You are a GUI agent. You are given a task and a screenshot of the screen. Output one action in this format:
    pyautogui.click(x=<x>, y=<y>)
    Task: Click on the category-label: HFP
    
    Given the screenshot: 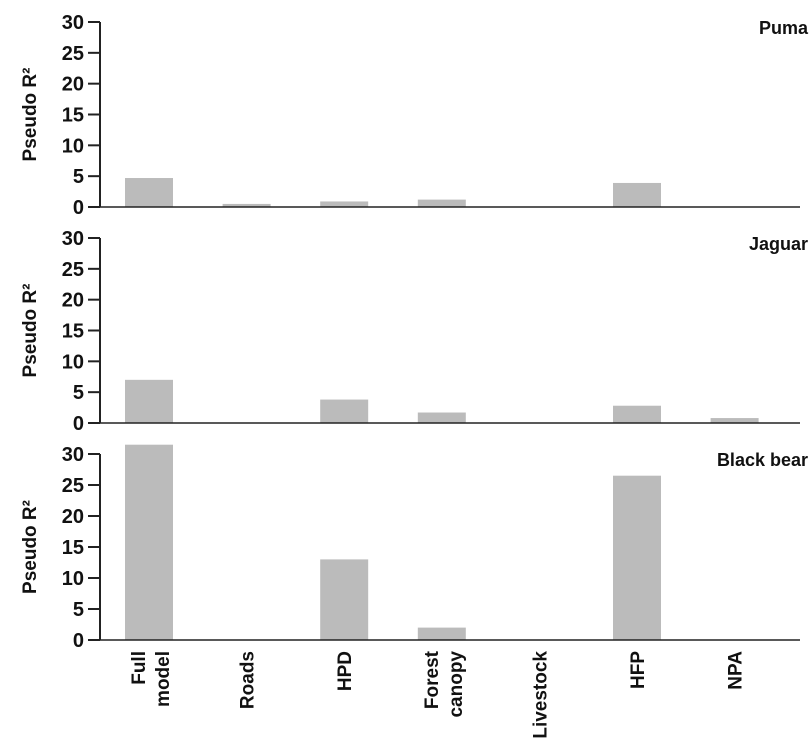 What is the action you would take?
    pyautogui.click(x=638, y=670)
    